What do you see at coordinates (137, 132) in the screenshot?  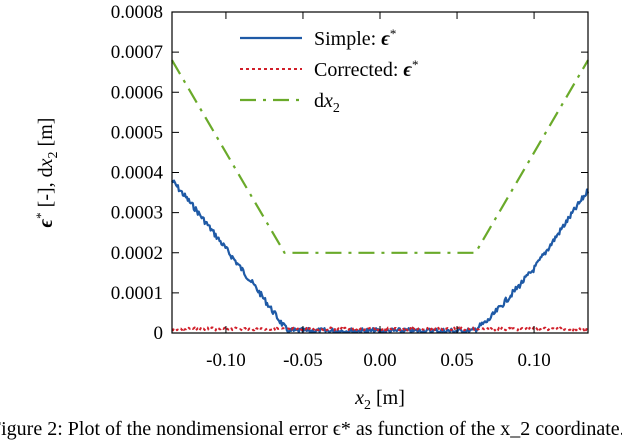 I see `y-tick-label: 0.0005` at bounding box center [137, 132].